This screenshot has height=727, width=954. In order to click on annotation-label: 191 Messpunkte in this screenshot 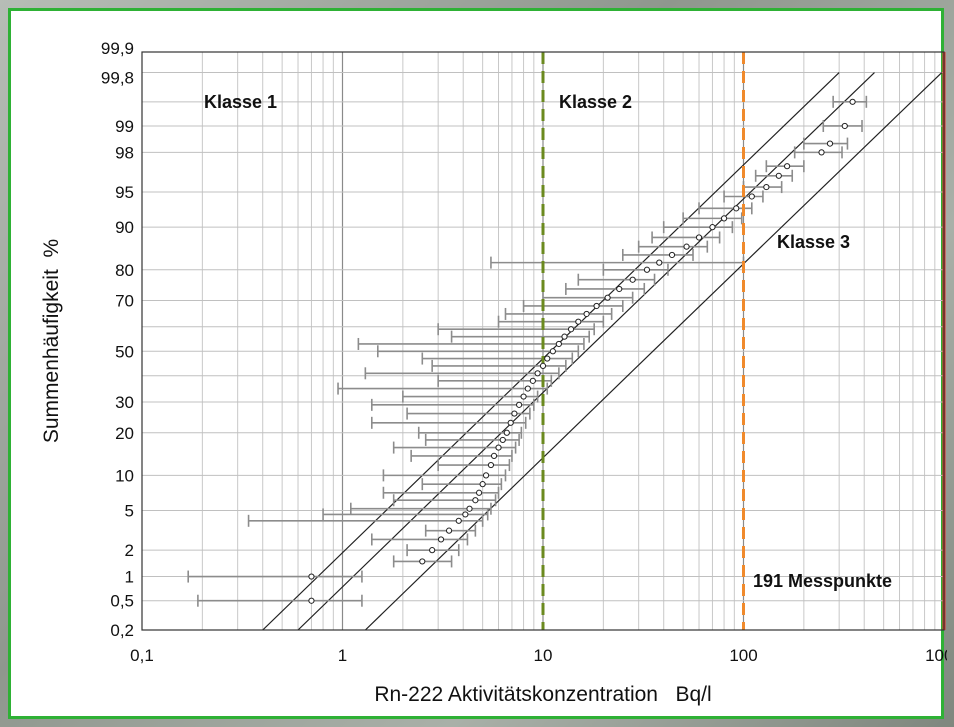, I will do `click(822, 581)`.